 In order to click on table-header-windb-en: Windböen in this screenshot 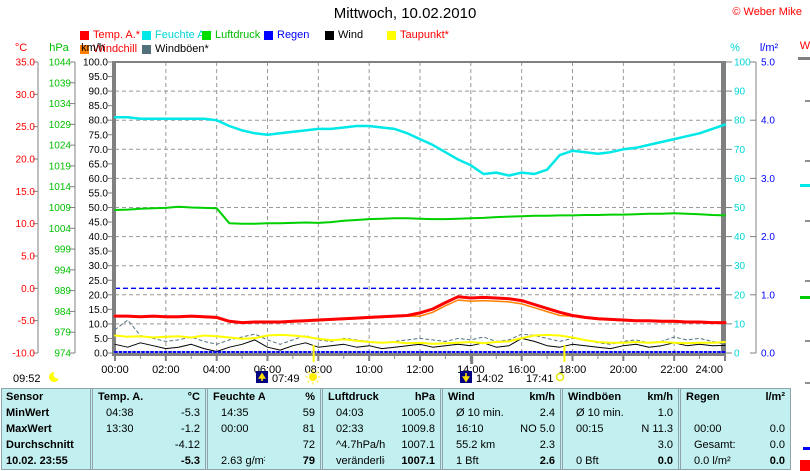, I will do `click(591, 397)`.